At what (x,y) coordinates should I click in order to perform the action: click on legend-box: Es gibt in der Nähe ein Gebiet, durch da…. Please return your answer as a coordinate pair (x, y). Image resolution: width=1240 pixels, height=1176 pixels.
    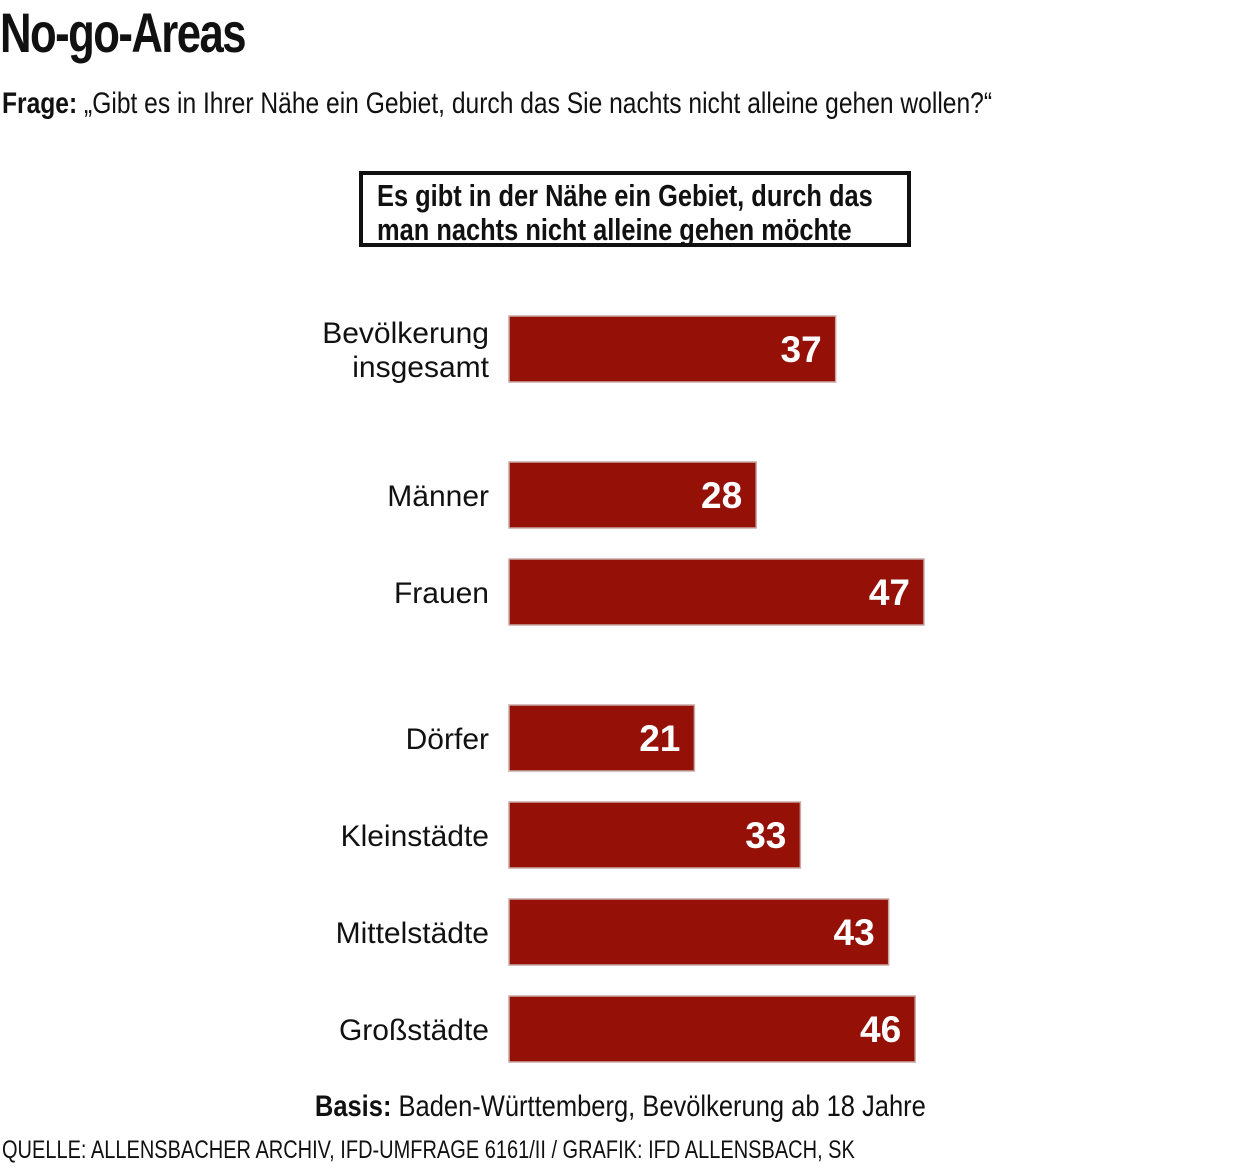
    Looking at the image, I should click on (635, 209).